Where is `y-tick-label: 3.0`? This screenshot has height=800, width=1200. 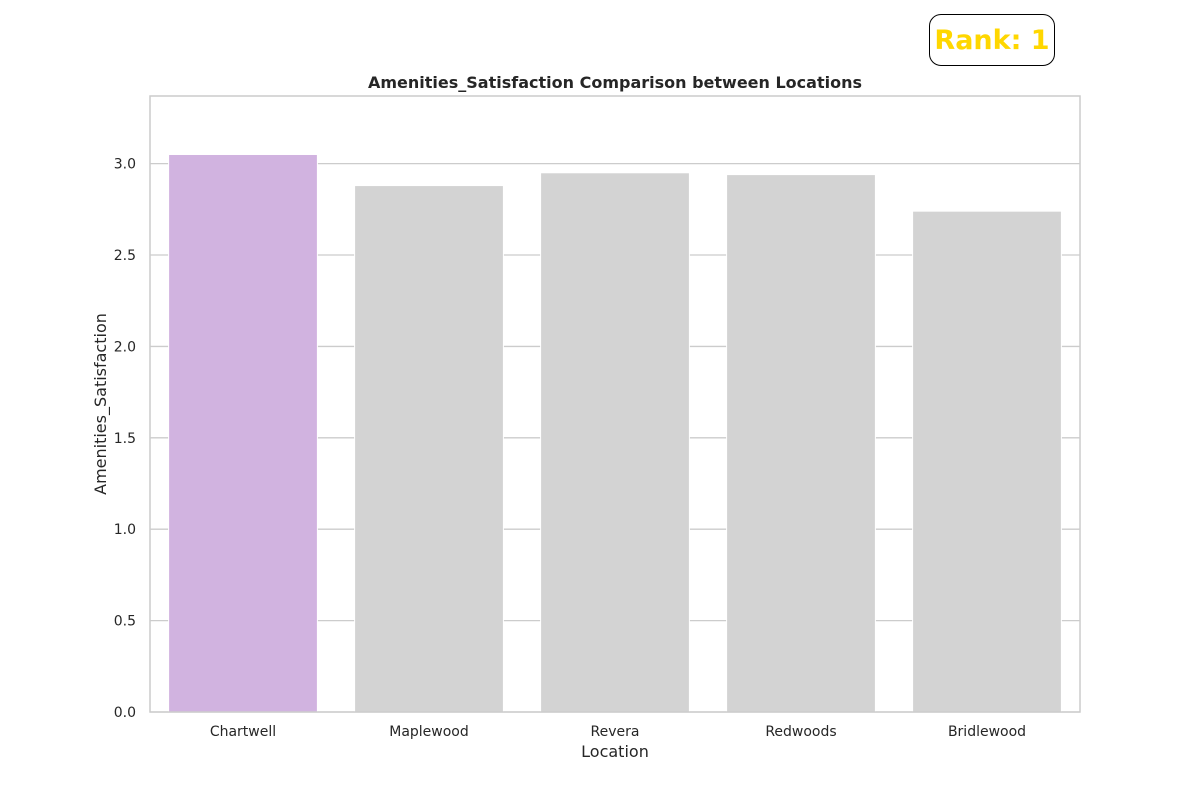 y-tick-label: 3.0 is located at coordinates (125, 165).